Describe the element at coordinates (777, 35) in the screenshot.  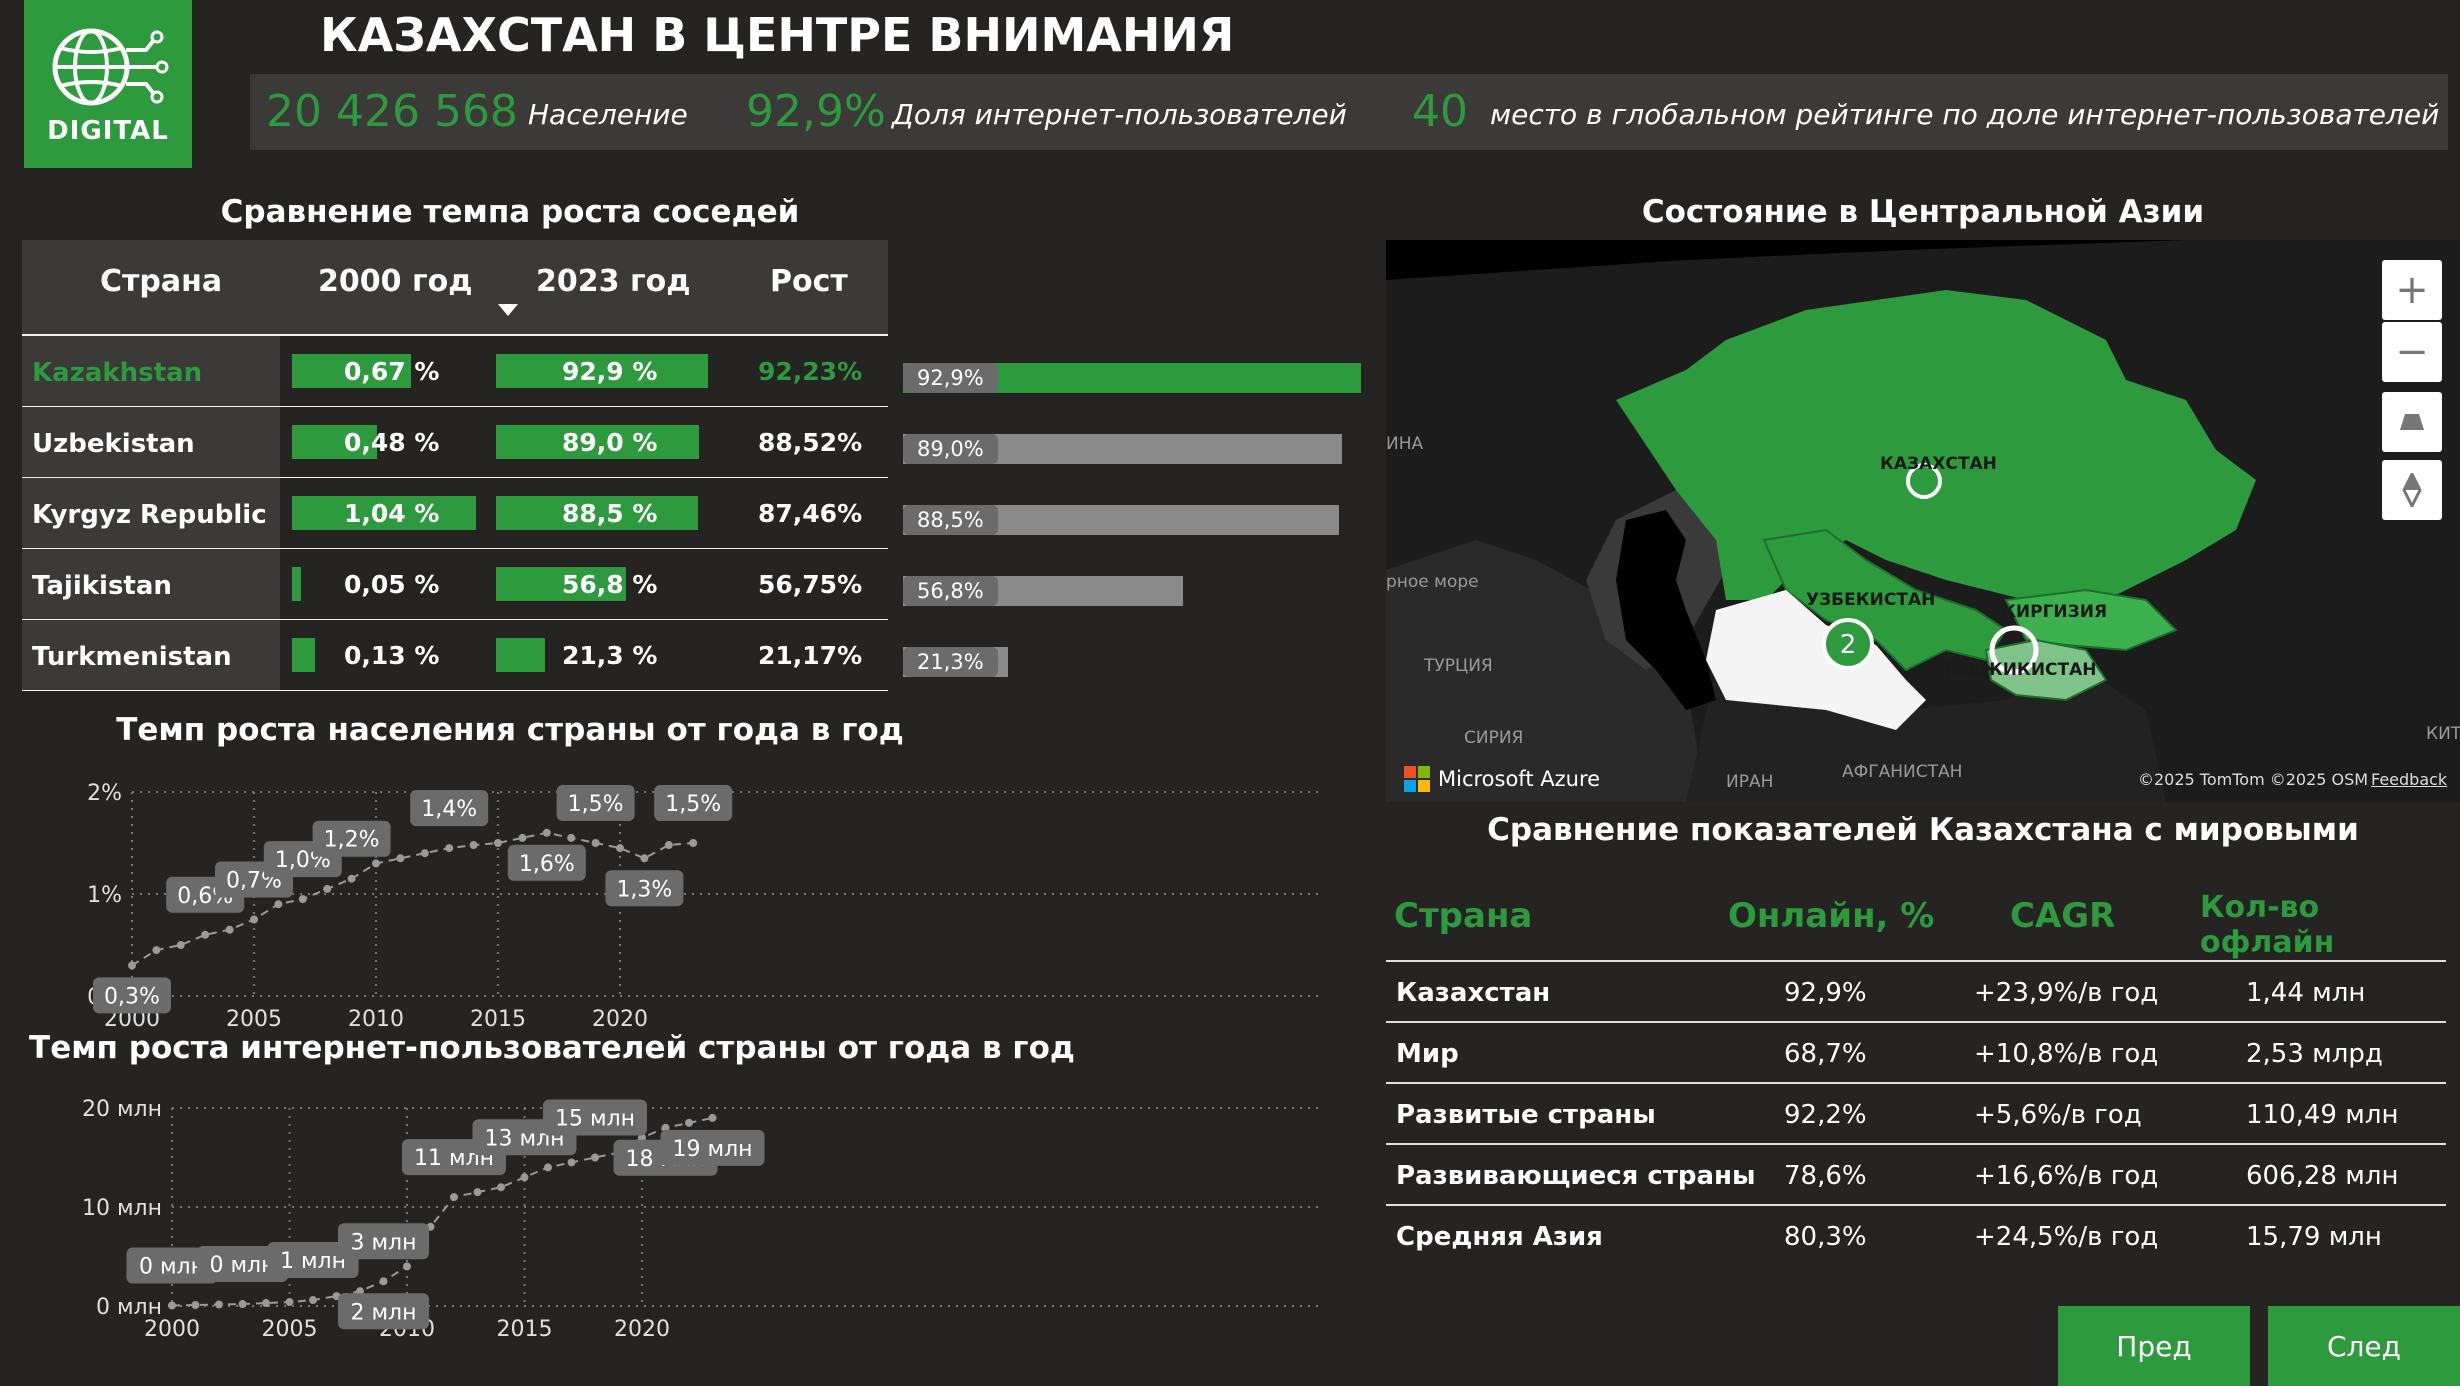
I see `page-title: КАЗАХСТАН В ЦЕНТРЕ ВНИМАНИЯ` at that location.